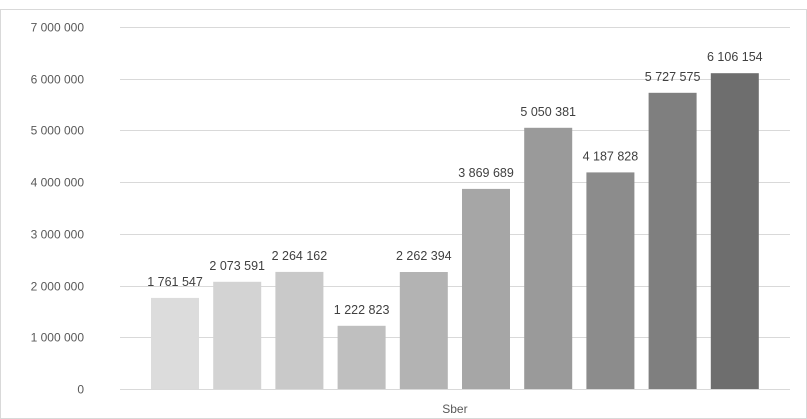 This screenshot has width=807, height=419. I want to click on data-label: 4 187 828, so click(611, 156).